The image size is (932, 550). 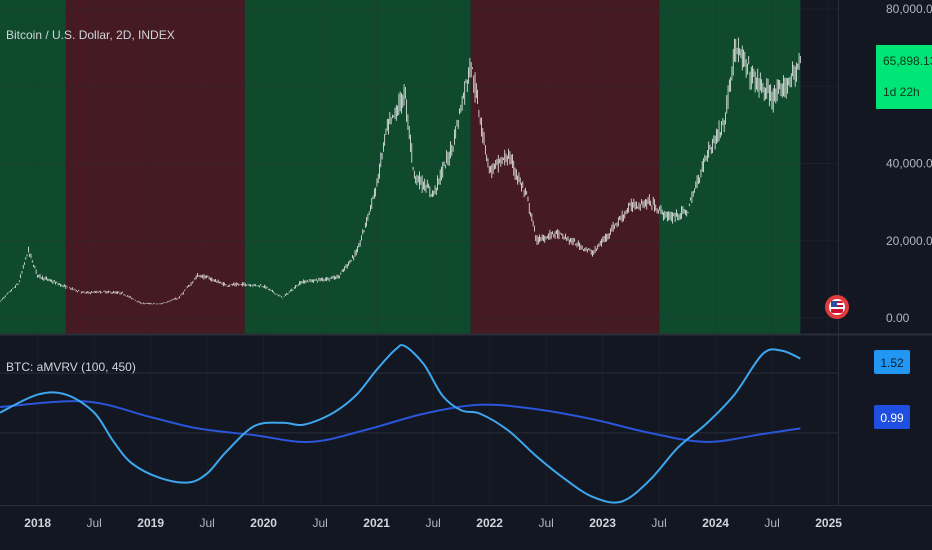 What do you see at coordinates (90, 35) in the screenshot?
I see `main-legend: Bitcoin / U.S. Dollar, 2D, INDEX` at bounding box center [90, 35].